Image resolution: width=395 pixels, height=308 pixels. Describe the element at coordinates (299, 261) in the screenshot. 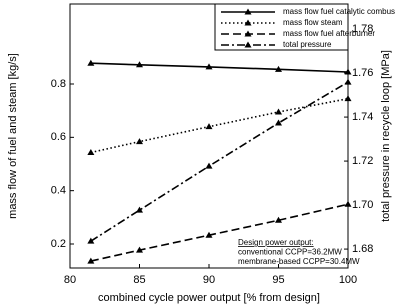

I see `annotation: membrane-based CCPP=30.4MW` at that location.